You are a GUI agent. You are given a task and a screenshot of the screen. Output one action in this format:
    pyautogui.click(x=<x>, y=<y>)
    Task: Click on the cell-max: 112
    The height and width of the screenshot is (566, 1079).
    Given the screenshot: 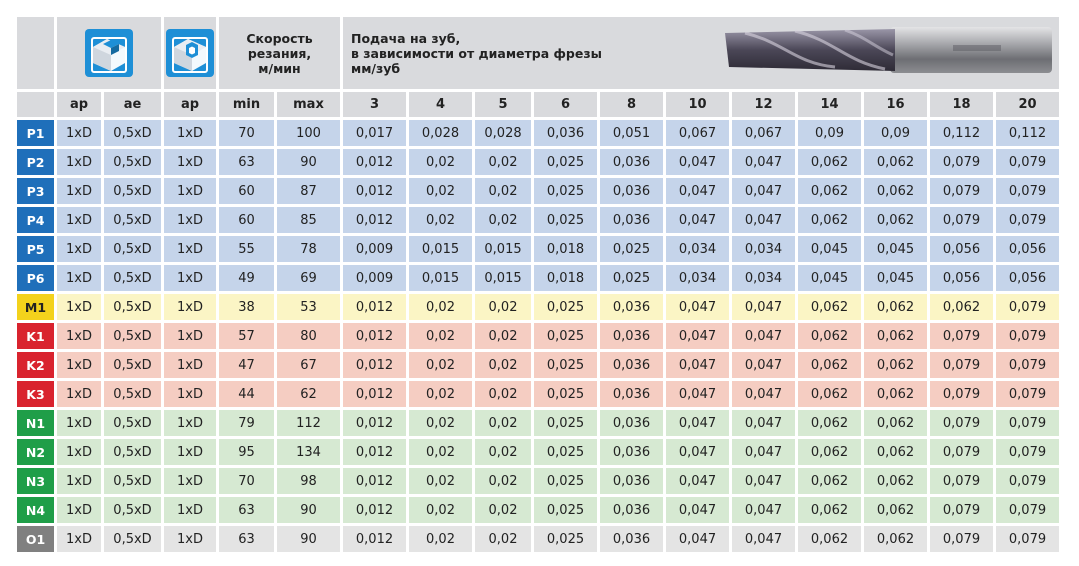 What is the action you would take?
    pyautogui.click(x=308, y=423)
    